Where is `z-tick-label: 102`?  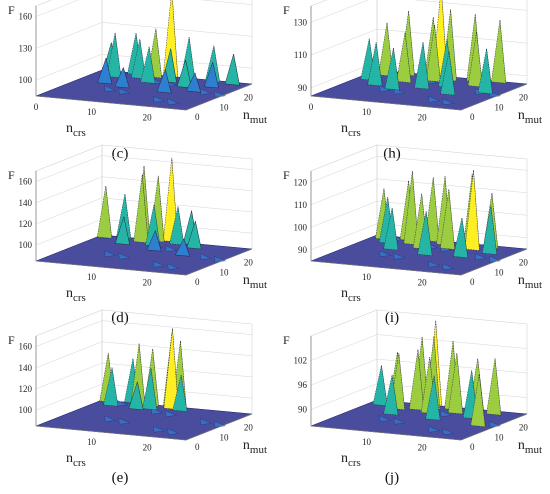
z-tick-label: 102 is located at coordinates (301, 361).